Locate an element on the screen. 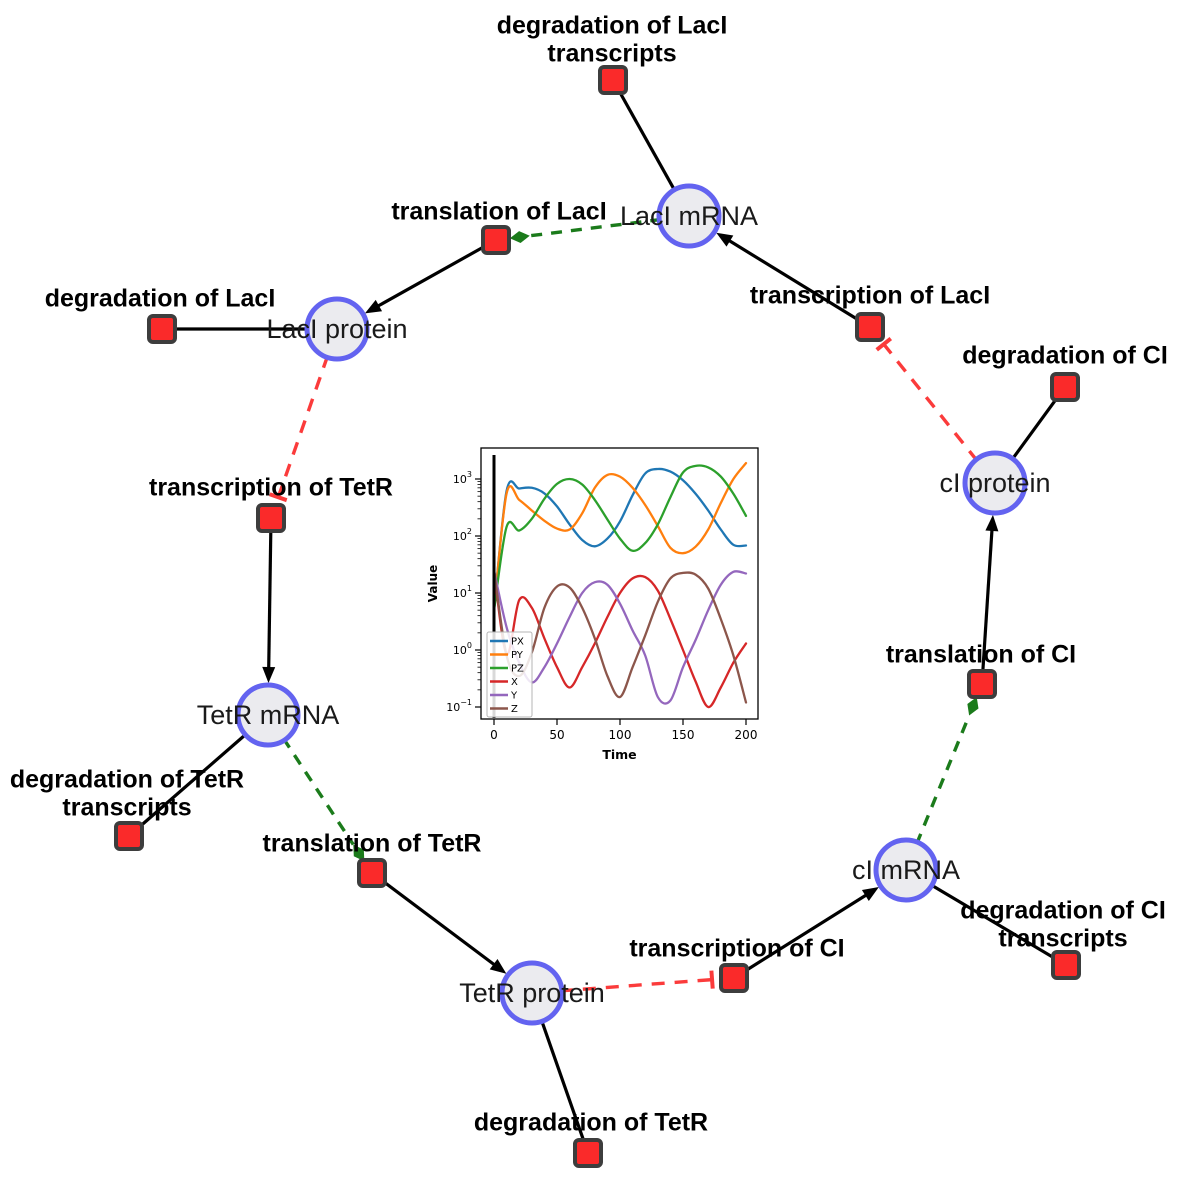  x-tick-label: 200 is located at coordinates (746, 735).